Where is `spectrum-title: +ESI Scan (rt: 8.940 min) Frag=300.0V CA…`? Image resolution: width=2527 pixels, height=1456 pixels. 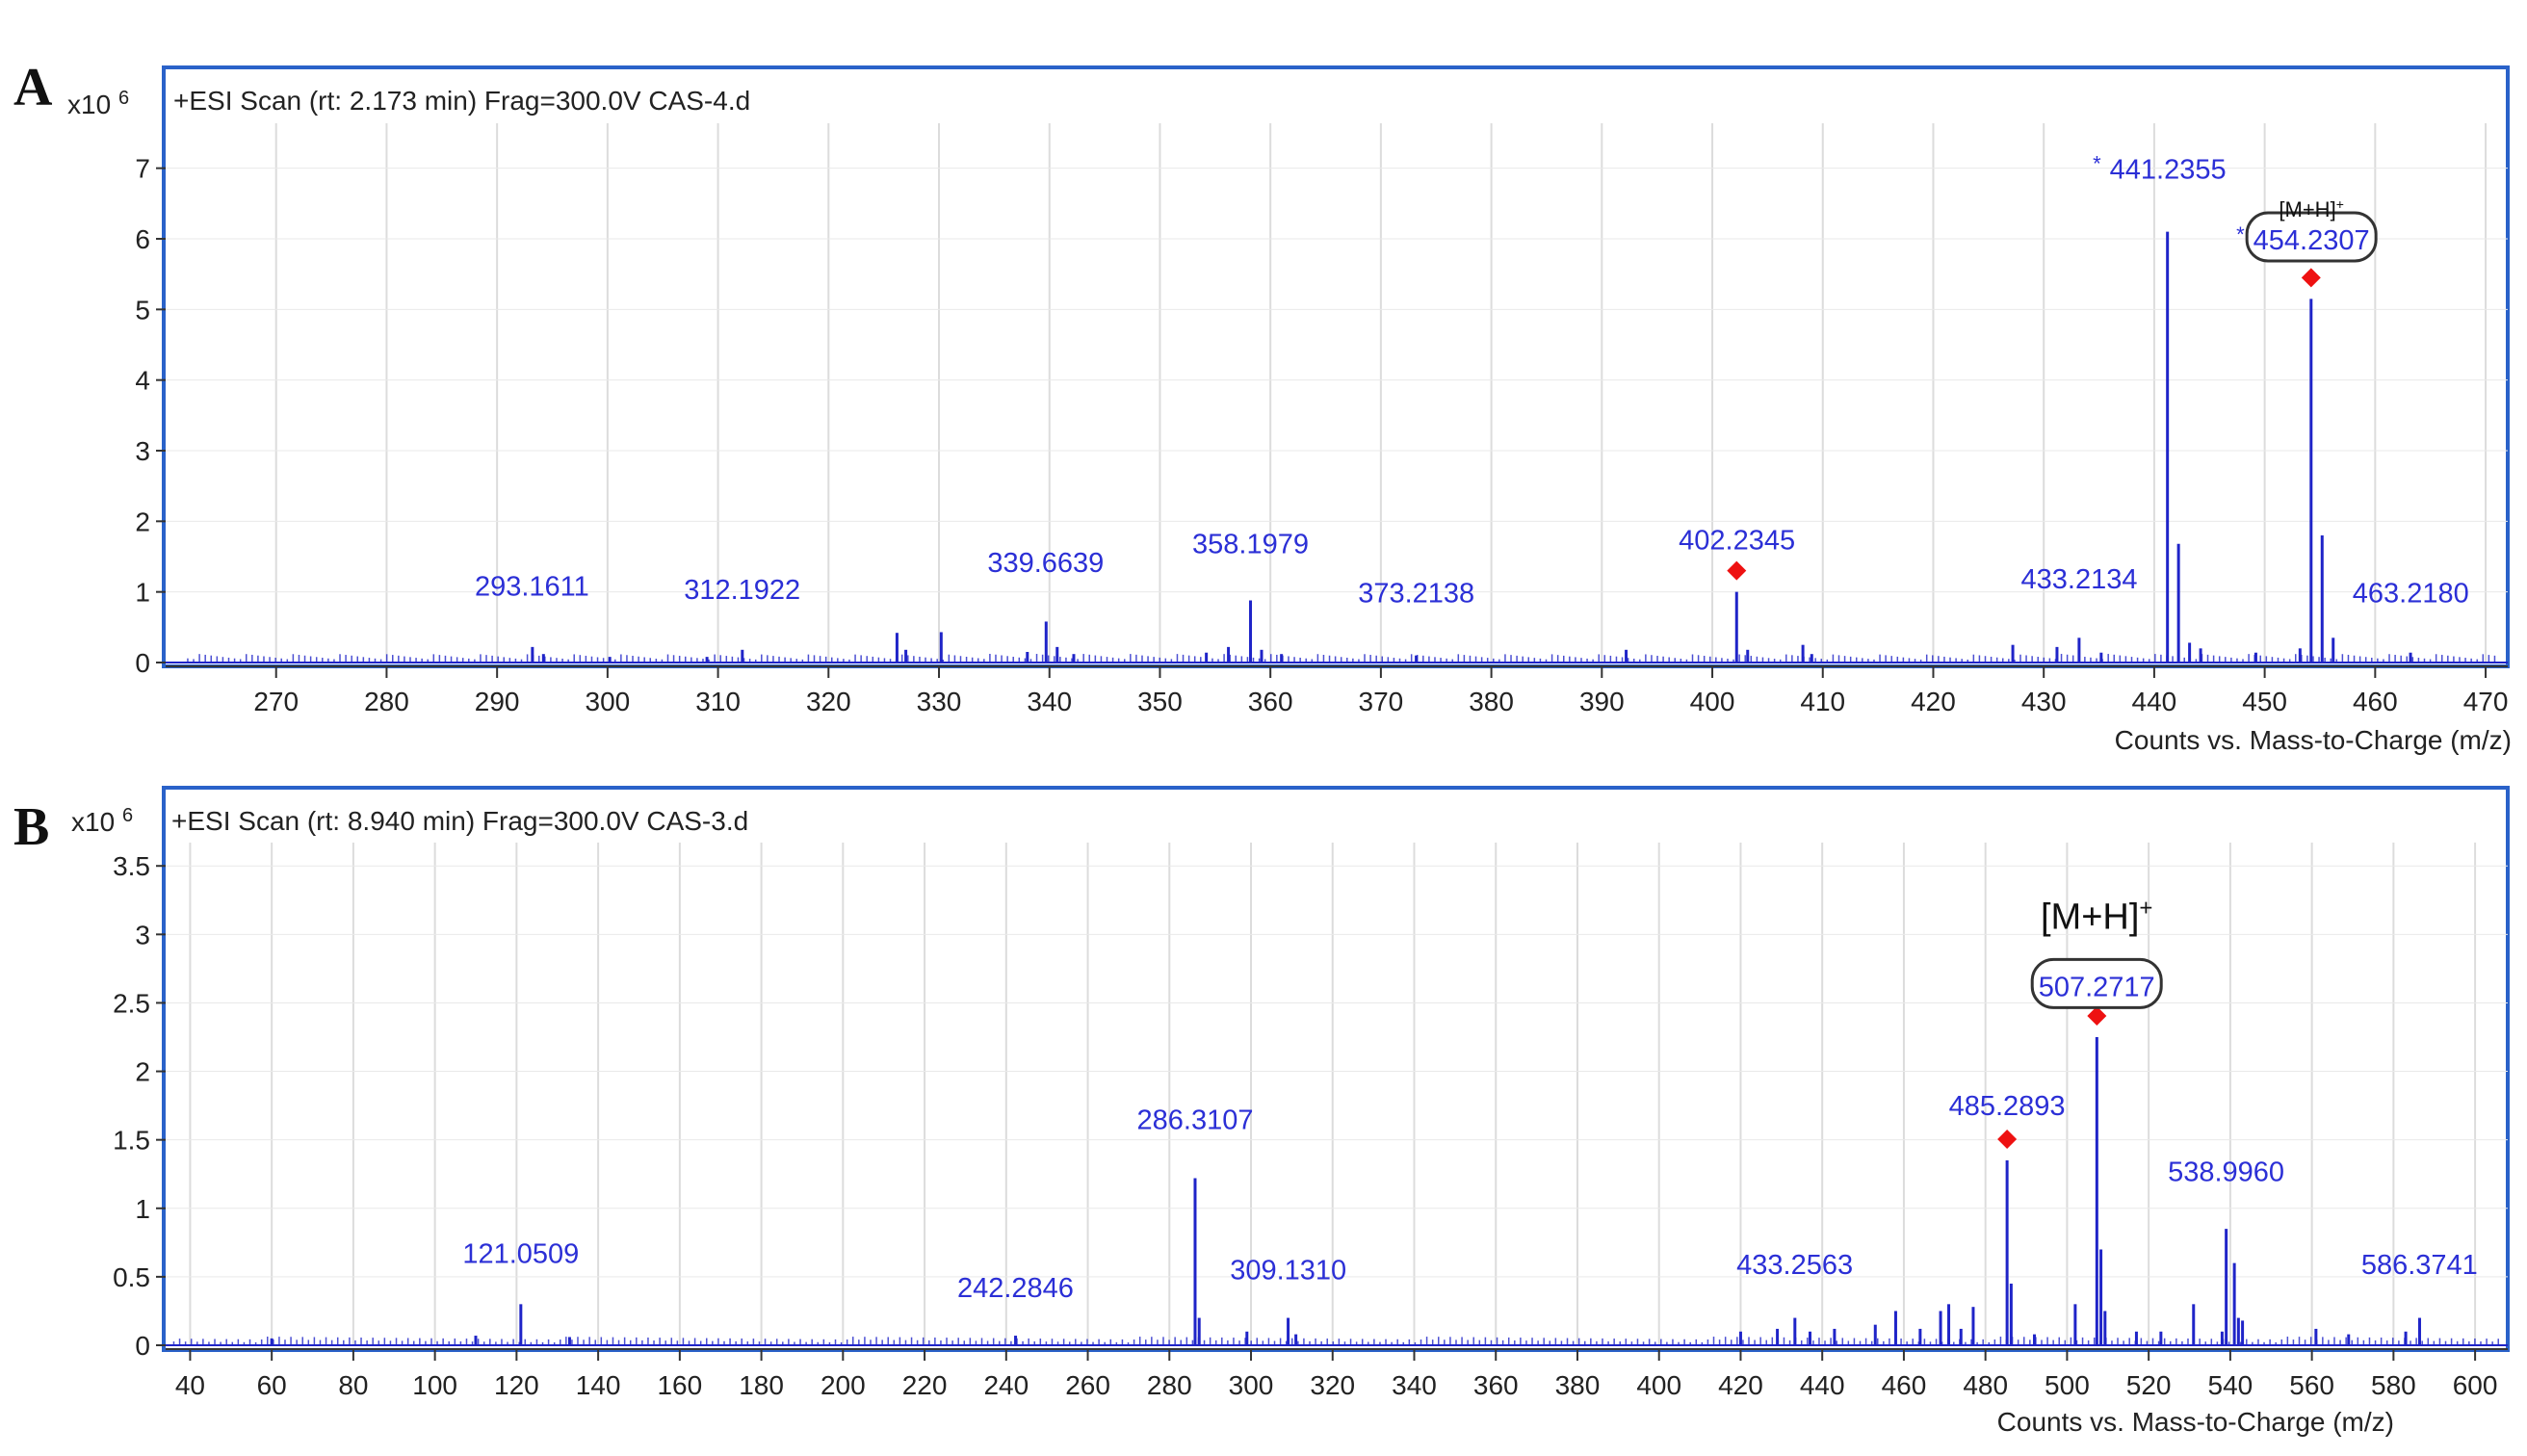
spectrum-title: +ESI Scan (rt: 8.940 min) Frag=300.0V CA… is located at coordinates (459, 821).